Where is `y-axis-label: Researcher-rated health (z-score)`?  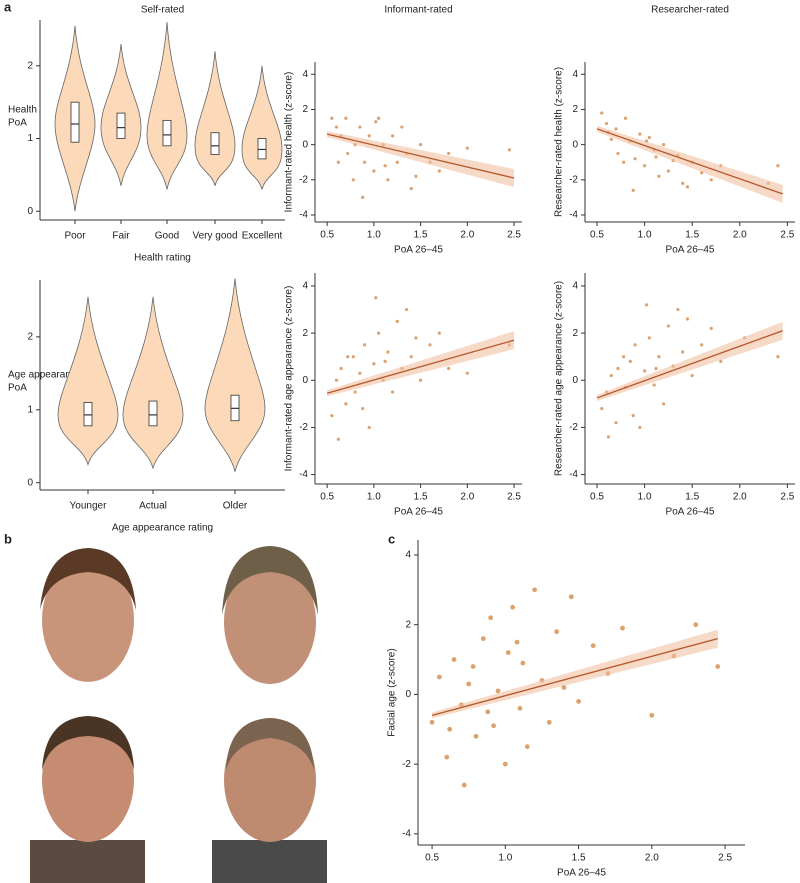 y-axis-label: Researcher-rated health (z-score) is located at coordinates (559, 142).